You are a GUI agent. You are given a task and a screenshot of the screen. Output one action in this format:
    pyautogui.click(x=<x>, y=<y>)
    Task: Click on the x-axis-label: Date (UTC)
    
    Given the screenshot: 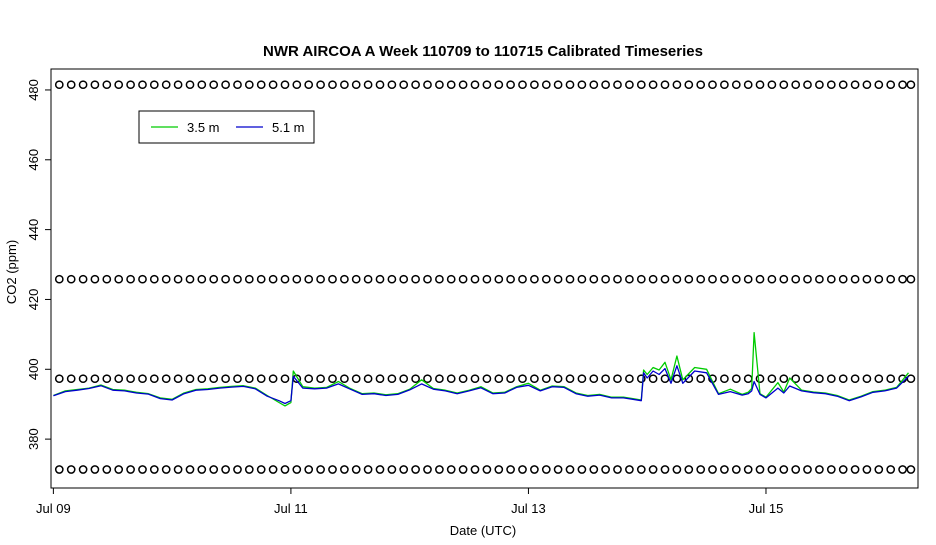 What is the action you would take?
    pyautogui.click(x=483, y=530)
    